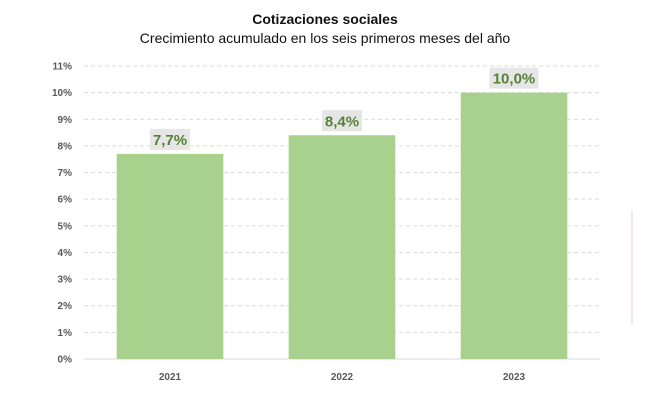 This screenshot has width=650, height=400. Describe the element at coordinates (65, 280) in the screenshot. I see `y-tick-label: 3%` at that location.